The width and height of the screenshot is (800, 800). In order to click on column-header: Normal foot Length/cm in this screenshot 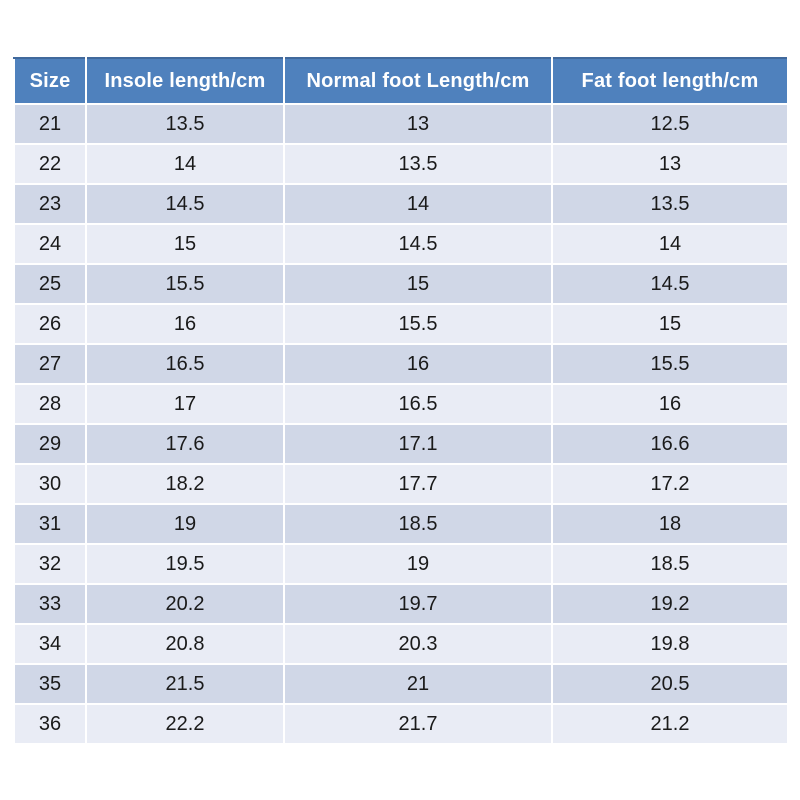, I will do `click(418, 81)`.